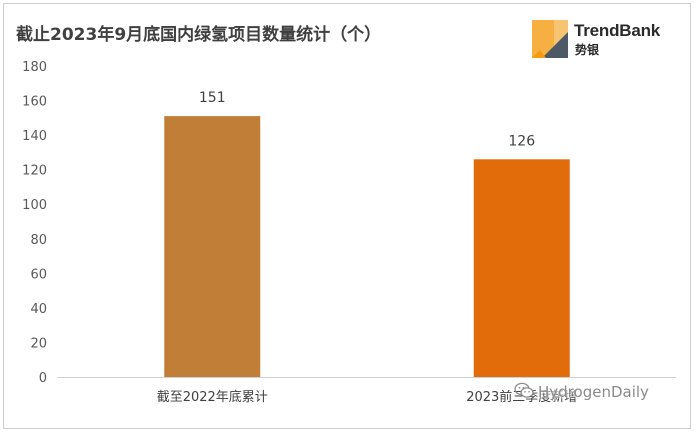  What do you see at coordinates (593, 392) in the screenshot?
I see `watermark-text: HydrogenDaily` at bounding box center [593, 392].